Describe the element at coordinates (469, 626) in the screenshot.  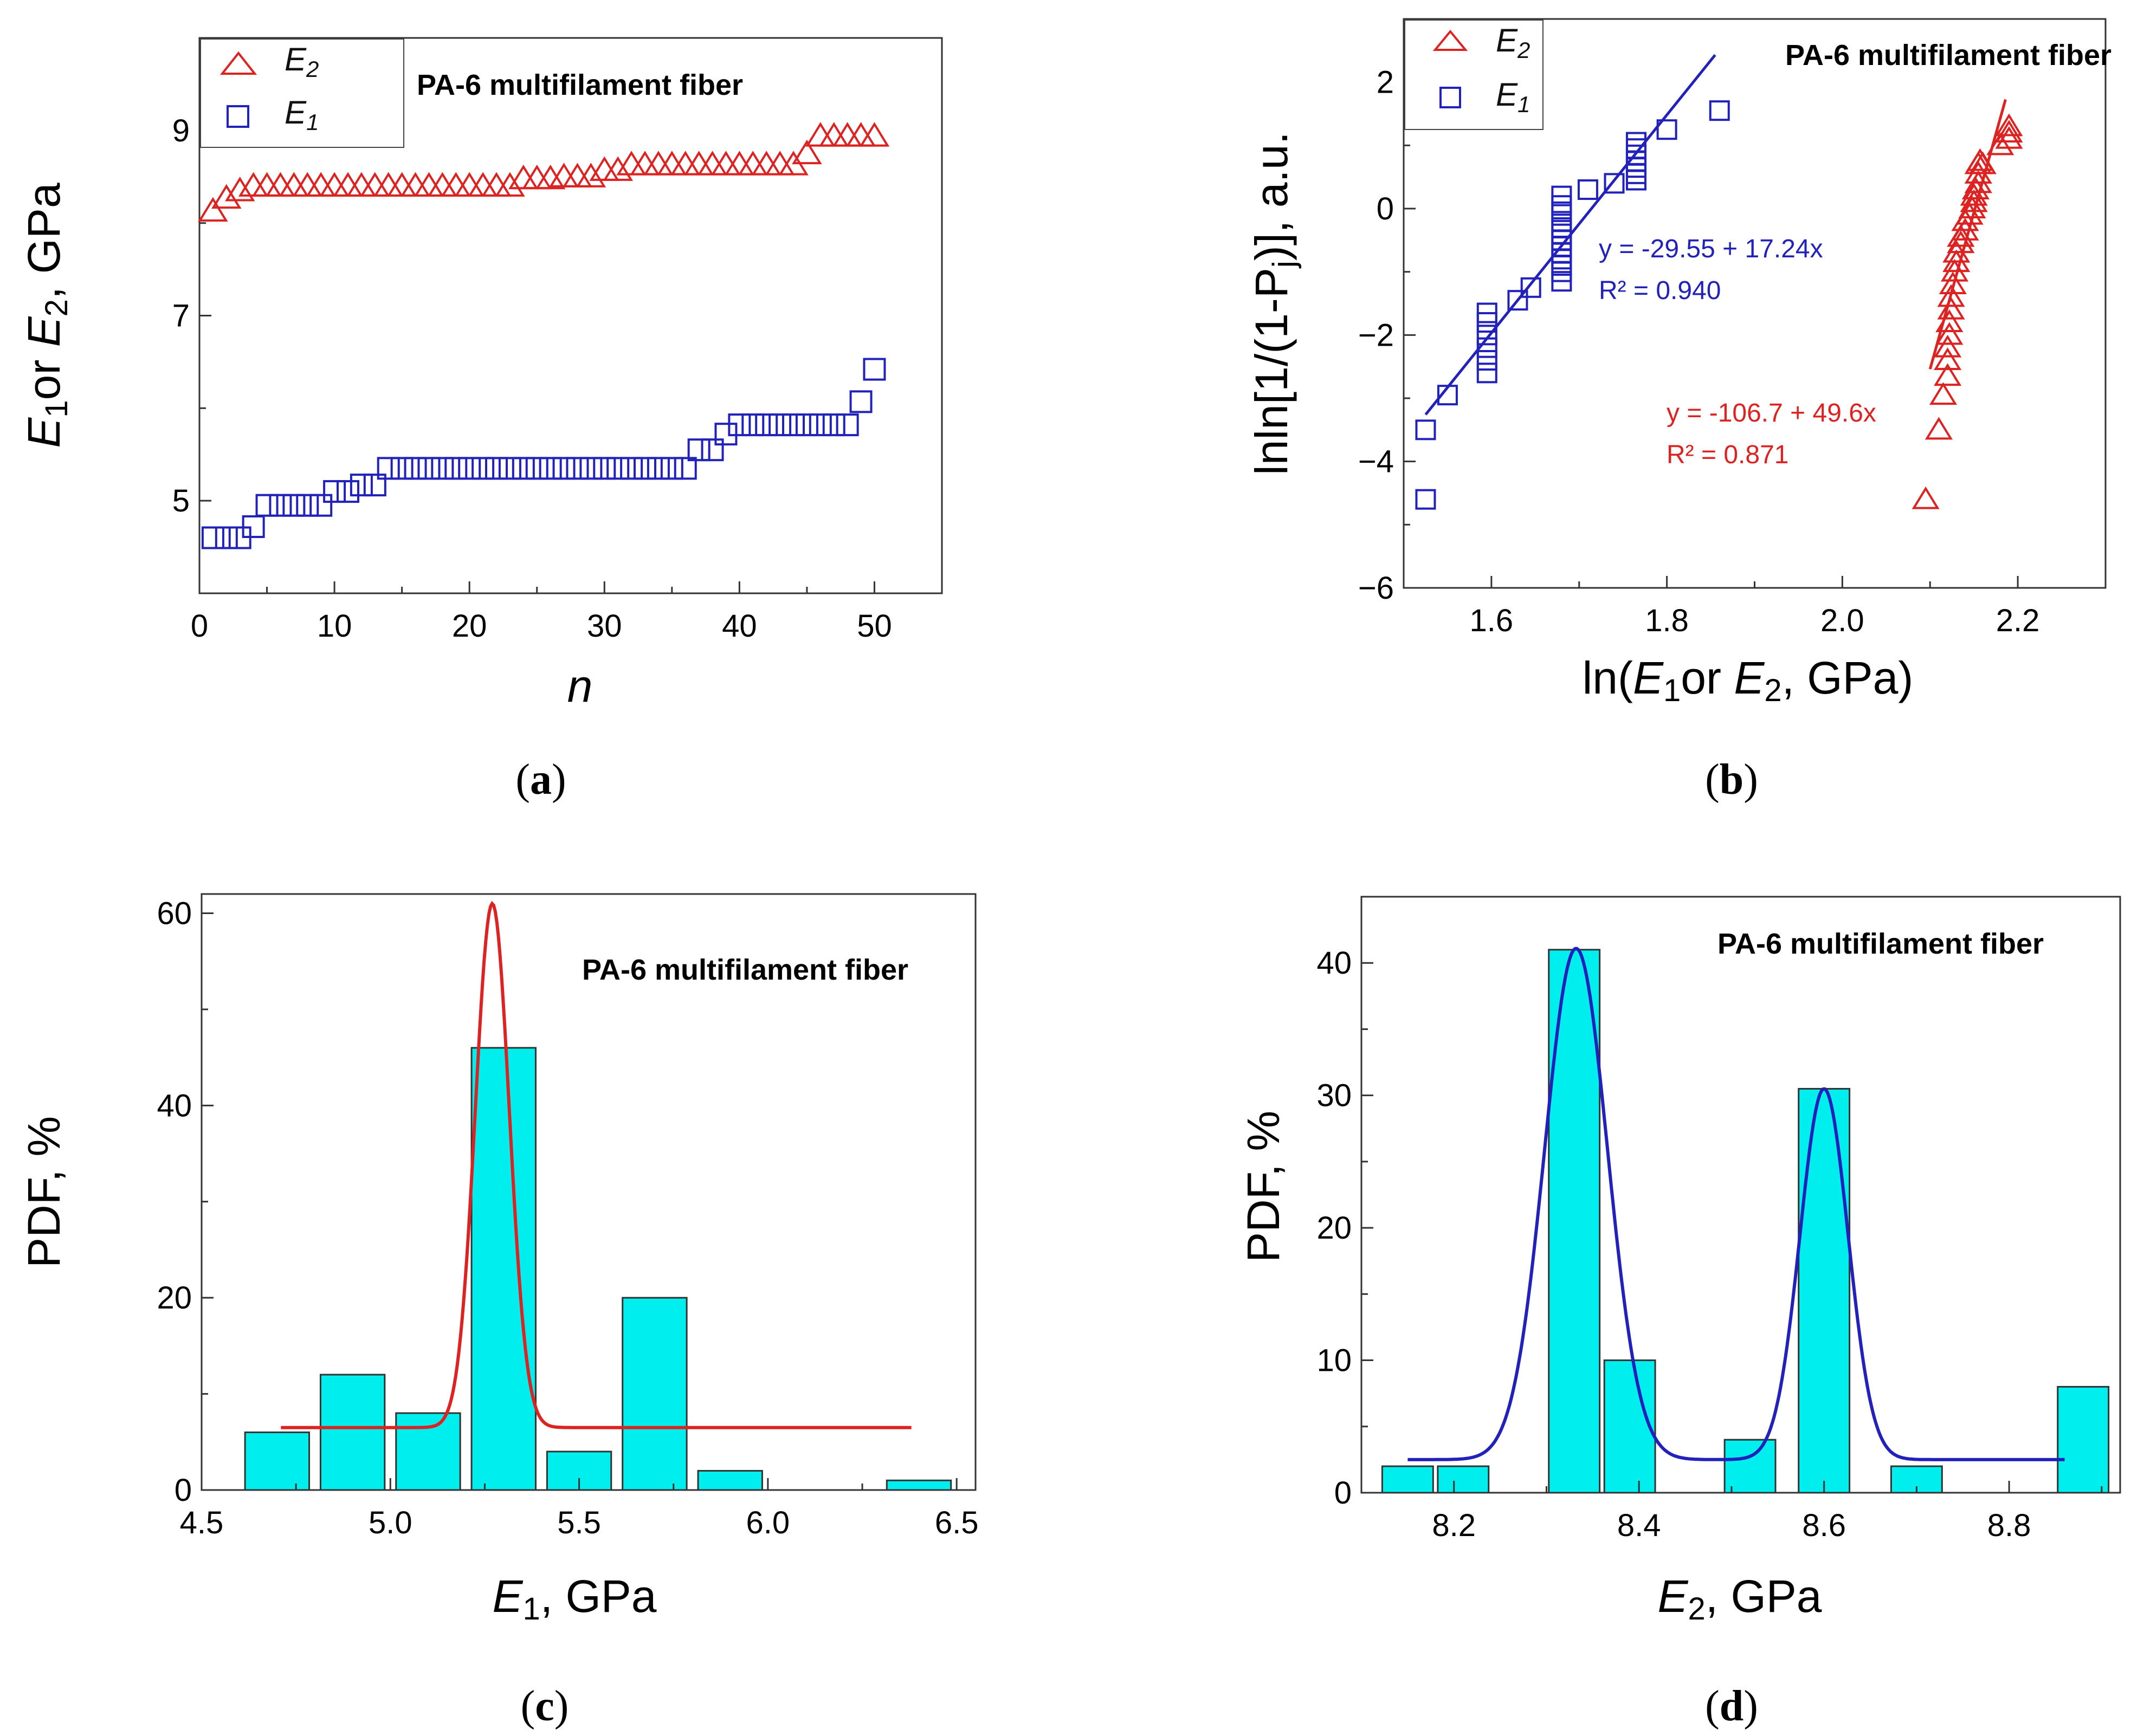
I see `x-tick-label: 20` at that location.